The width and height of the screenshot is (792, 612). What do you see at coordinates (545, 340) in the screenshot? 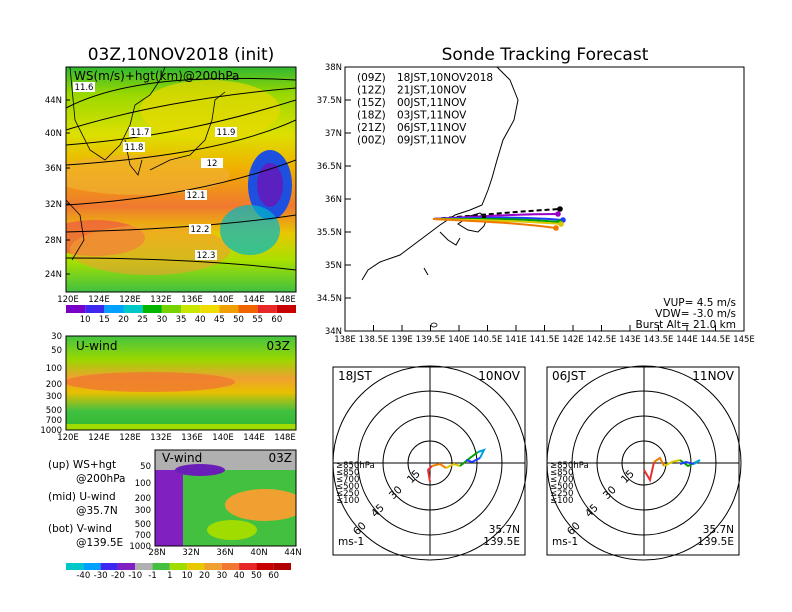
I see `track-lon-tick: 141.5E` at bounding box center [545, 340].